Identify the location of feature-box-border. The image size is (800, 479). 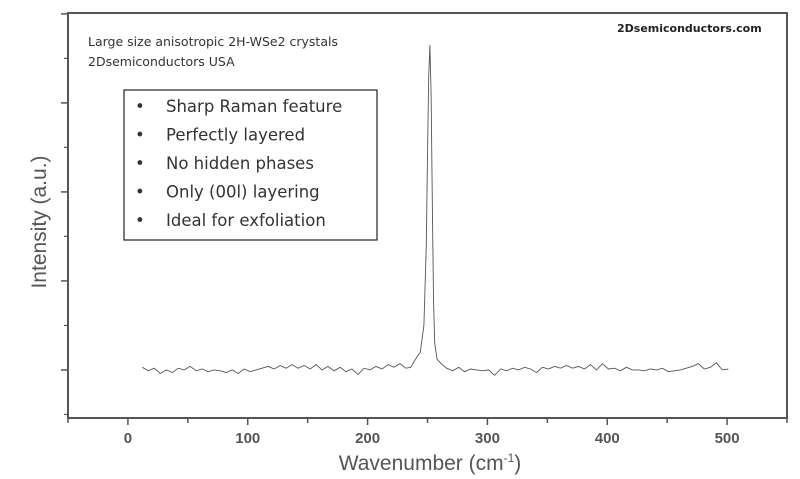
(250, 165).